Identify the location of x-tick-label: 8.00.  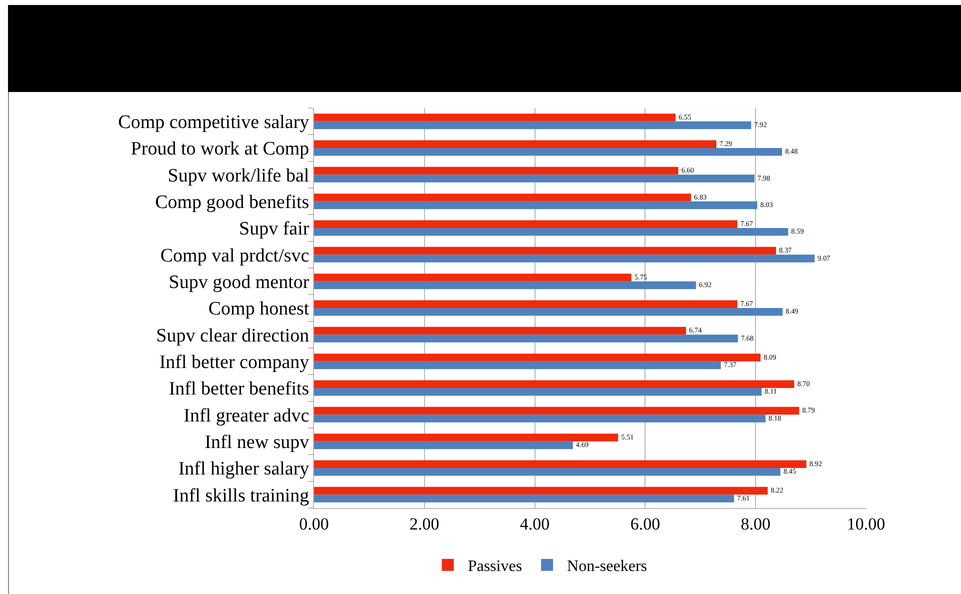
(755, 524).